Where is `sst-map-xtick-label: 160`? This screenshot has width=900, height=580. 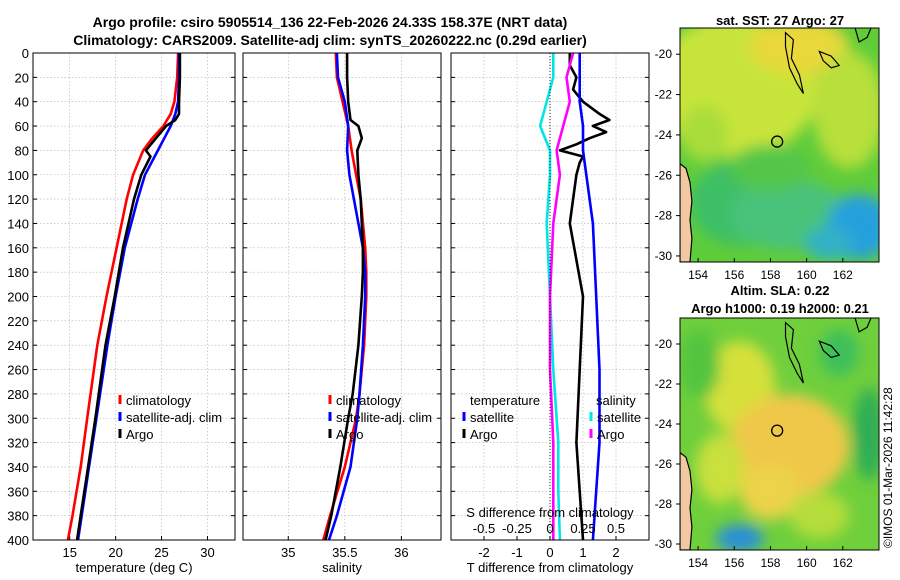
sst-map-xtick-label: 160 is located at coordinates (807, 275).